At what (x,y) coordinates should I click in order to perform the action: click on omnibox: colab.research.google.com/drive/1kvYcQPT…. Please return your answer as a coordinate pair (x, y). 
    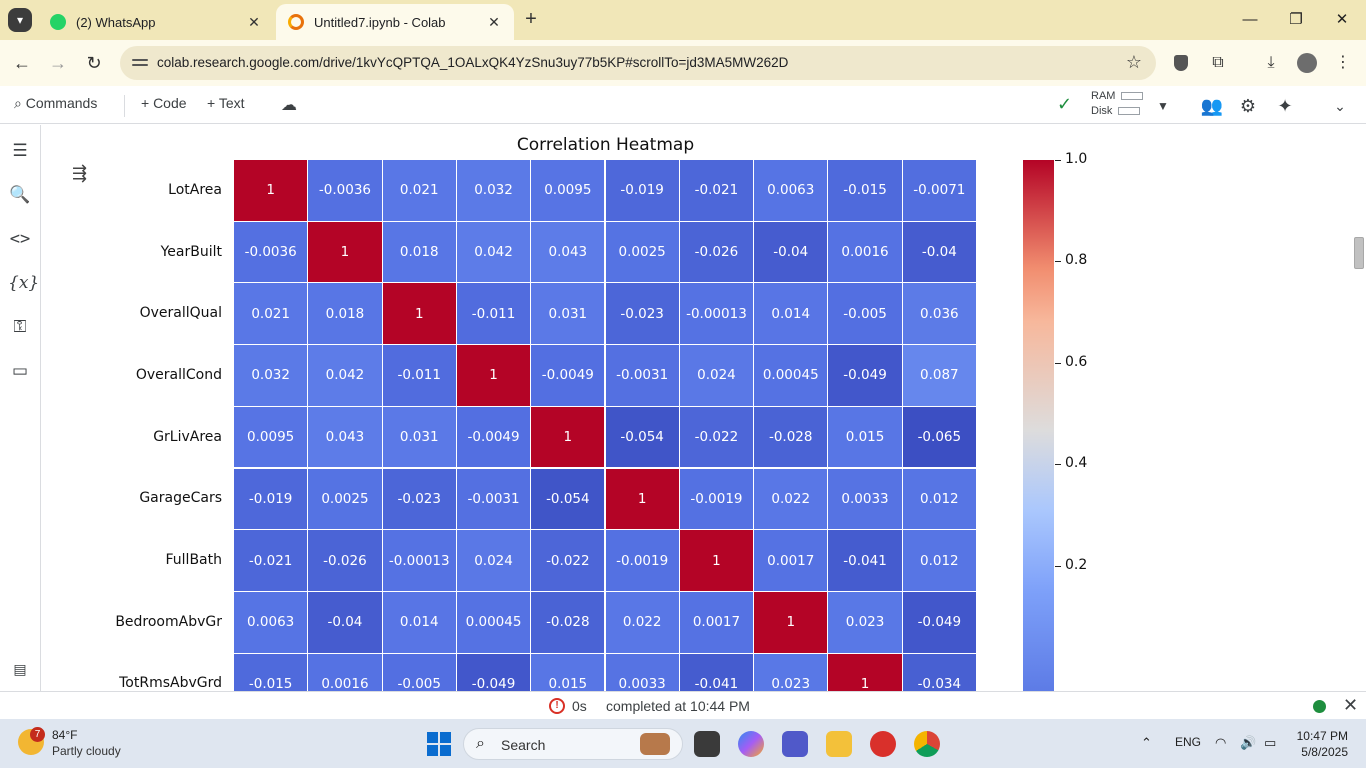
    Looking at the image, I should click on (638, 63).